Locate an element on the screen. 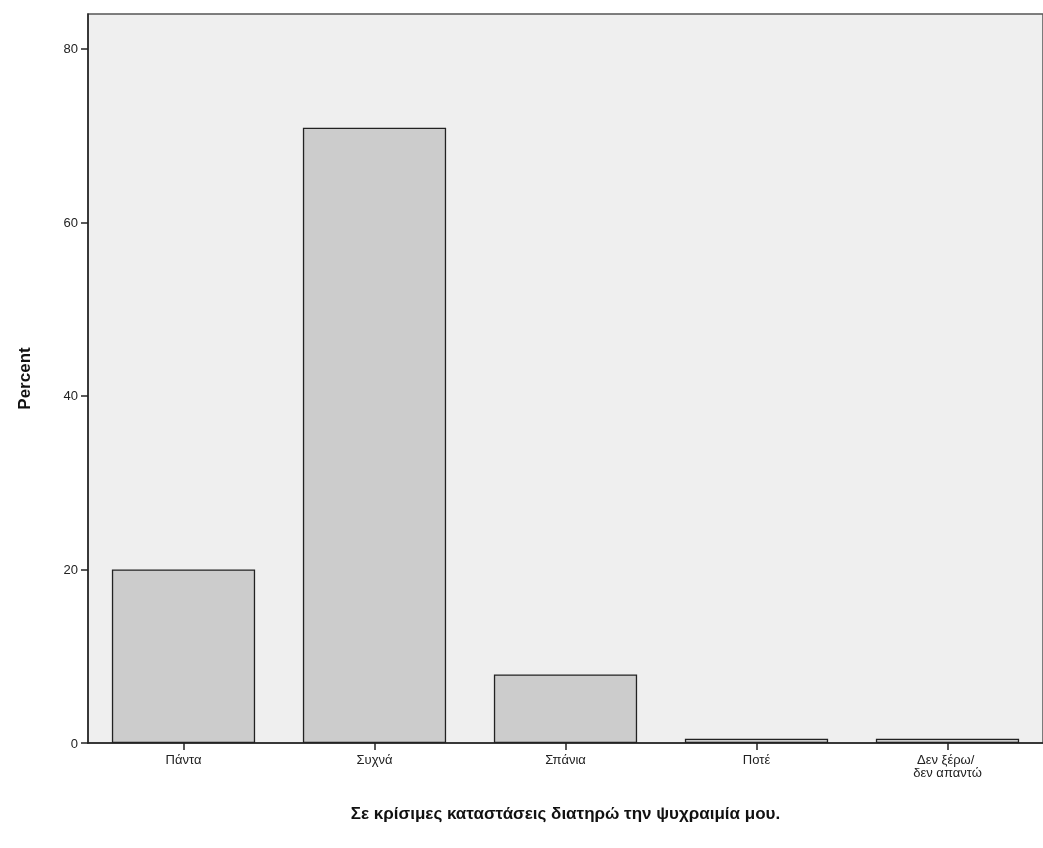 Image resolution: width=1043 pixels, height=848 pixels. y-tick-label: 60 is located at coordinates (70, 222).